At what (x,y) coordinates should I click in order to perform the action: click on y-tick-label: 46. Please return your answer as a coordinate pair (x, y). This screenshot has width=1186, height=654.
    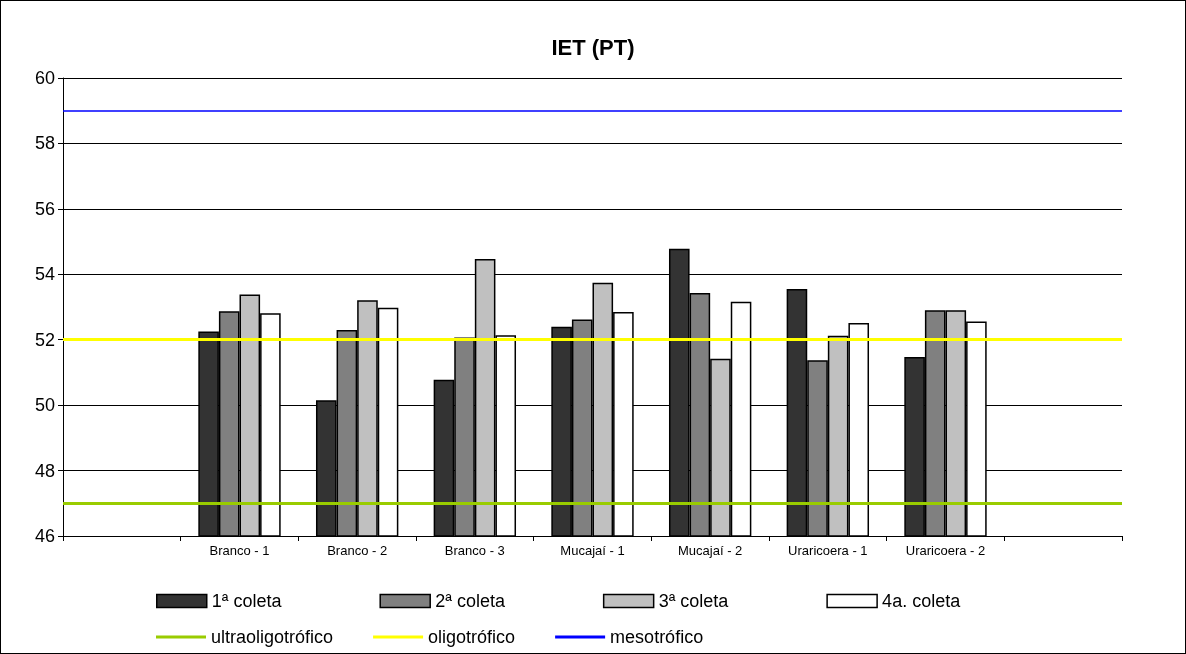
    Looking at the image, I should click on (44, 536).